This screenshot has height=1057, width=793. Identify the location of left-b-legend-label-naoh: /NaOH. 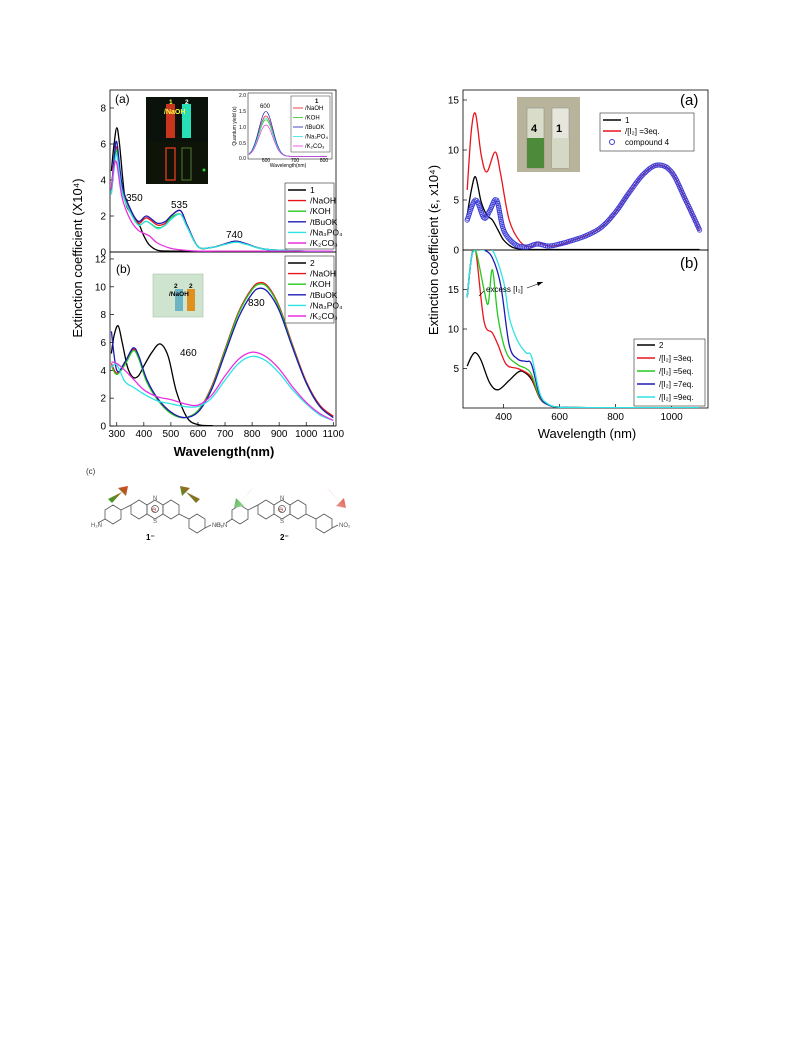
(323, 274).